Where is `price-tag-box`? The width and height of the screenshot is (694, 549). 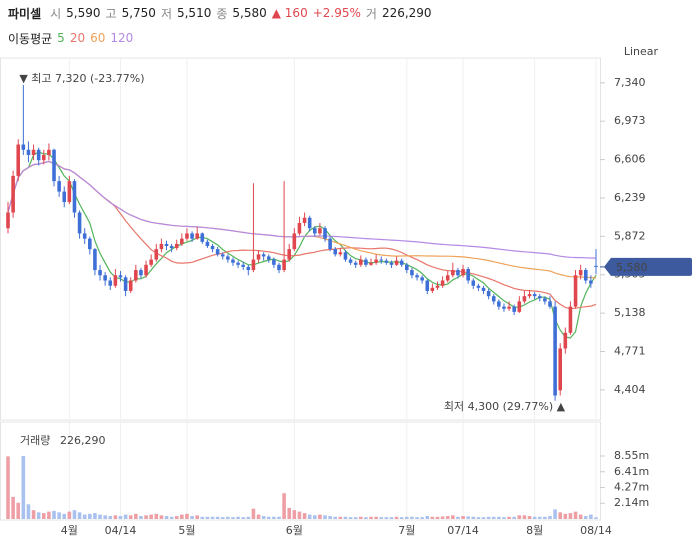 price-tag-box is located at coordinates (648, 266).